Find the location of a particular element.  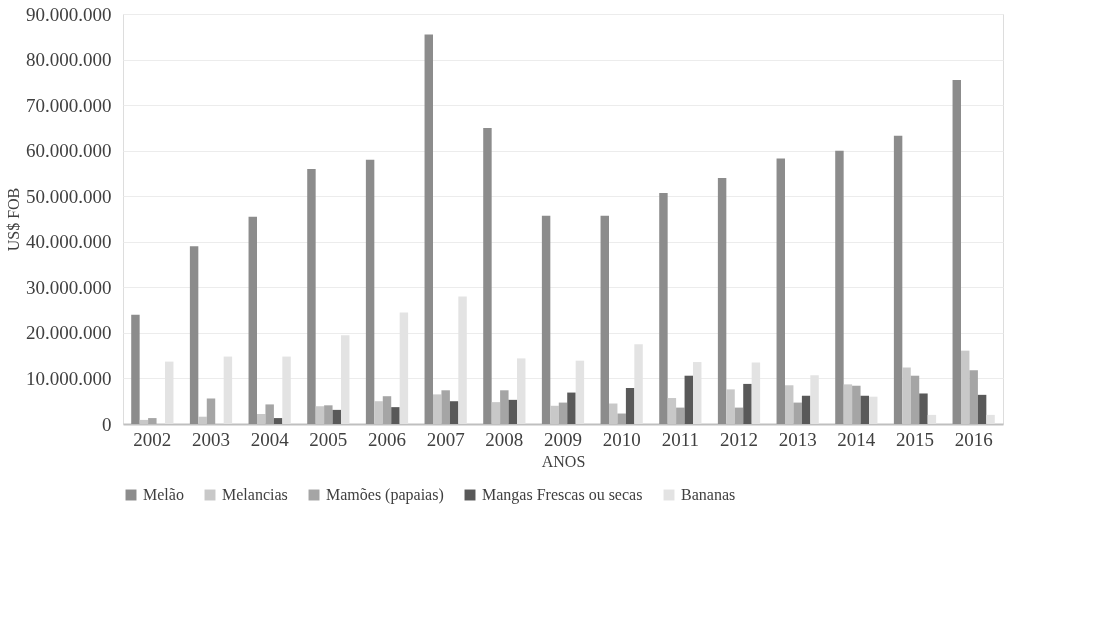

x-tick-label: 2011 is located at coordinates (680, 439).